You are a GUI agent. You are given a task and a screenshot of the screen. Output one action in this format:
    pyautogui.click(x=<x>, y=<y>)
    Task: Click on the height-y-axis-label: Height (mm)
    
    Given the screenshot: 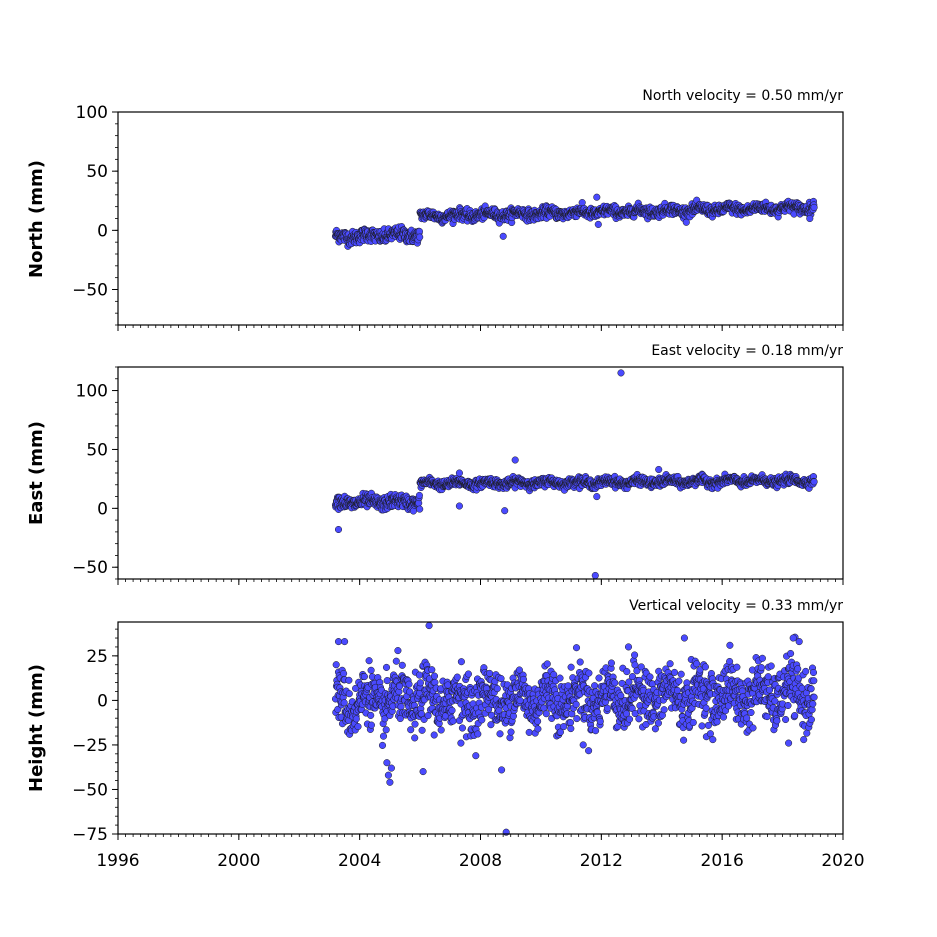 What is the action you would take?
    pyautogui.click(x=36, y=728)
    